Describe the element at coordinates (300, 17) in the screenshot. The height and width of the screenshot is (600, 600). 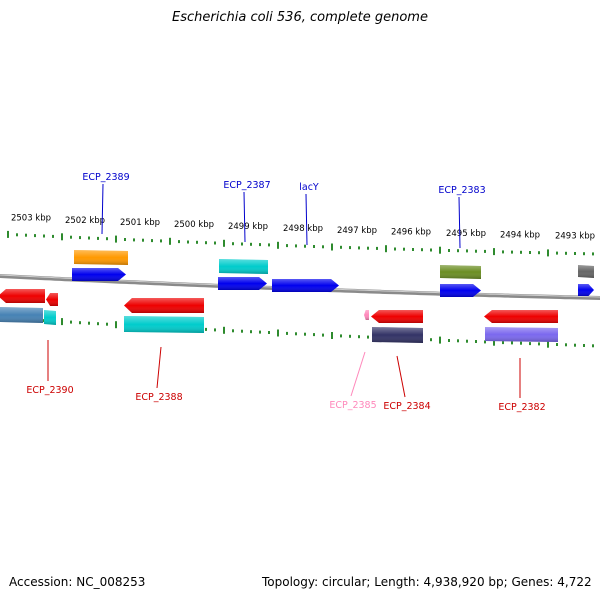
I see `genome-title: Escherichia coli 536, complete genome` at that location.